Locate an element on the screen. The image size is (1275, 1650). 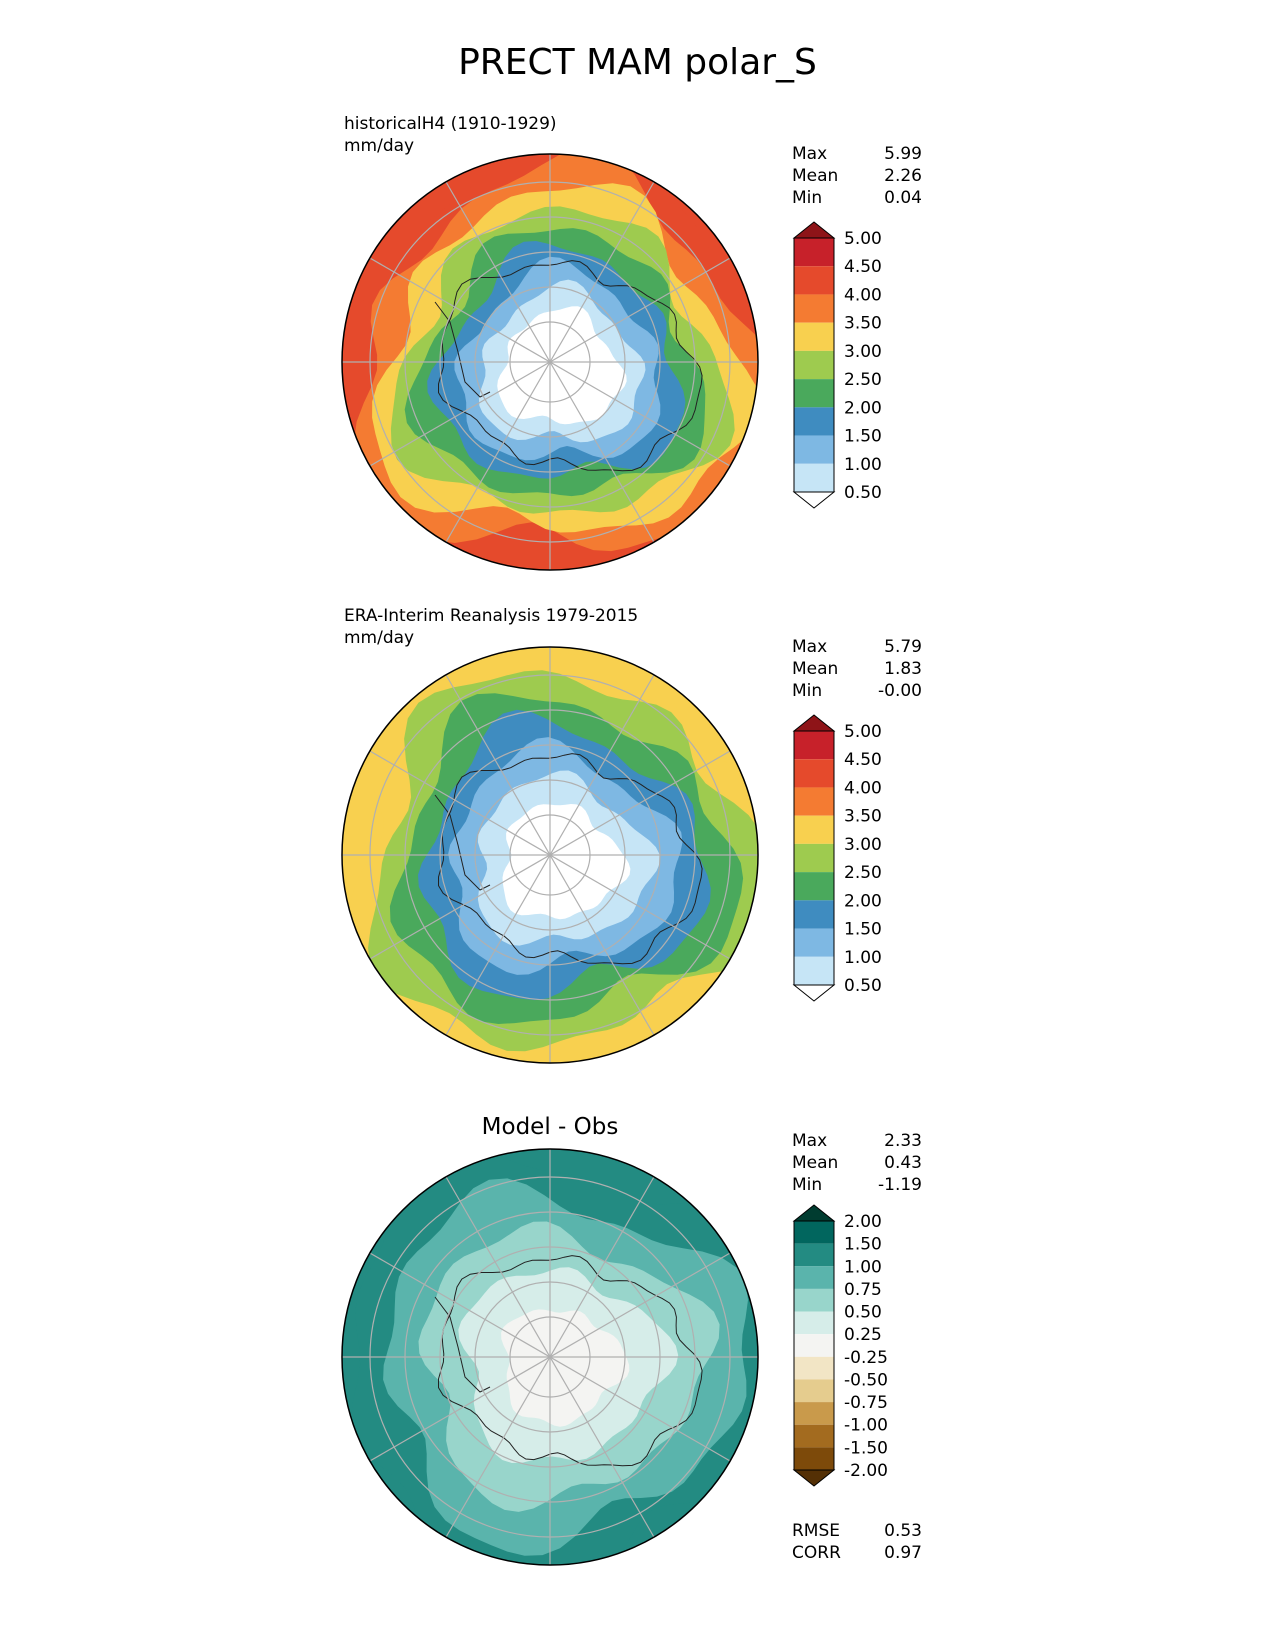
panel-1-map is located at coordinates (550, 362).